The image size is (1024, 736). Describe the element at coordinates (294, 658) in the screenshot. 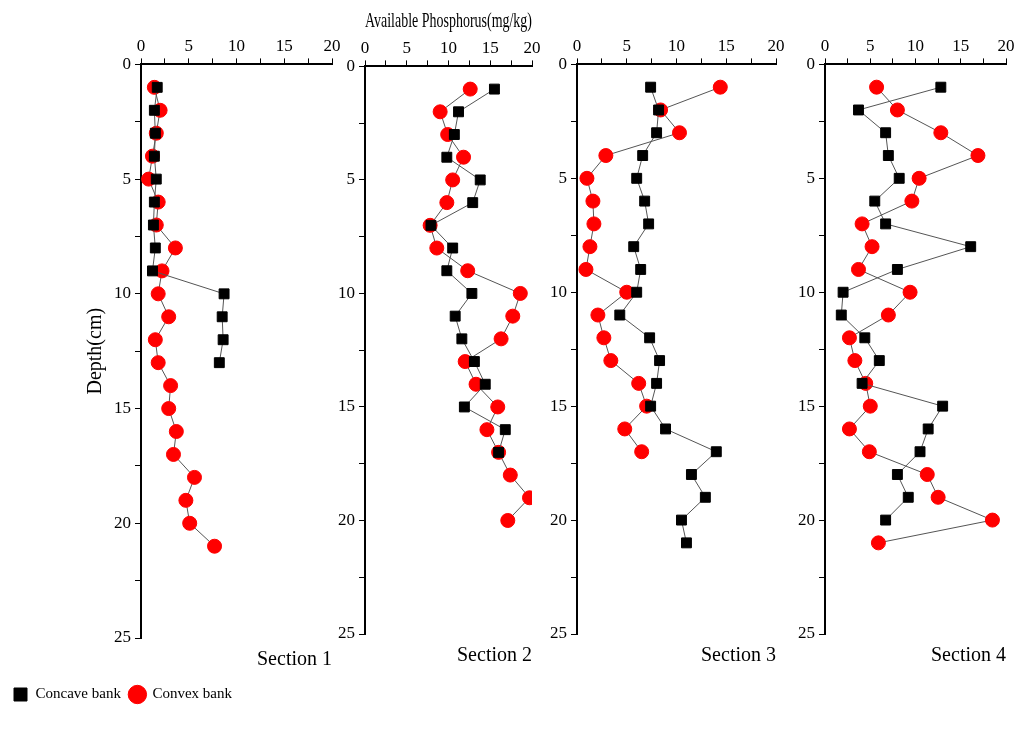

I see `text: Section 1` at that location.